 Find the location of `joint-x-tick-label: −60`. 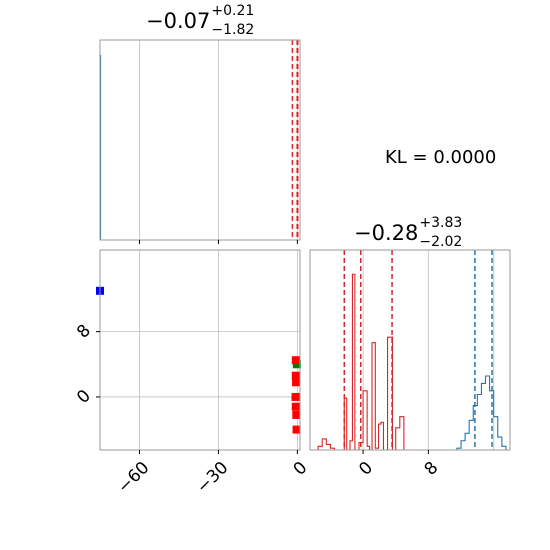

joint-x-tick-label: −60 is located at coordinates (134, 478).